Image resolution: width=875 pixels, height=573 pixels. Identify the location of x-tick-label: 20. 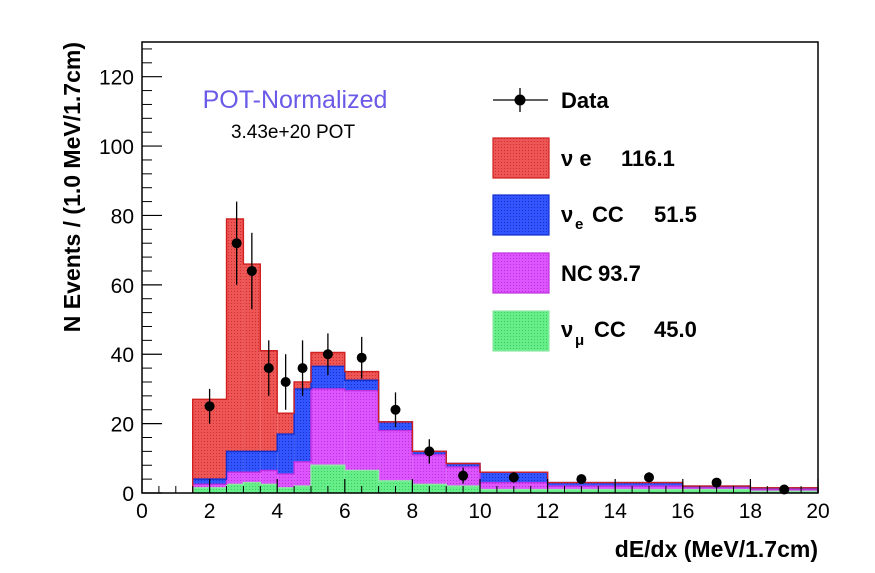
(817, 511).